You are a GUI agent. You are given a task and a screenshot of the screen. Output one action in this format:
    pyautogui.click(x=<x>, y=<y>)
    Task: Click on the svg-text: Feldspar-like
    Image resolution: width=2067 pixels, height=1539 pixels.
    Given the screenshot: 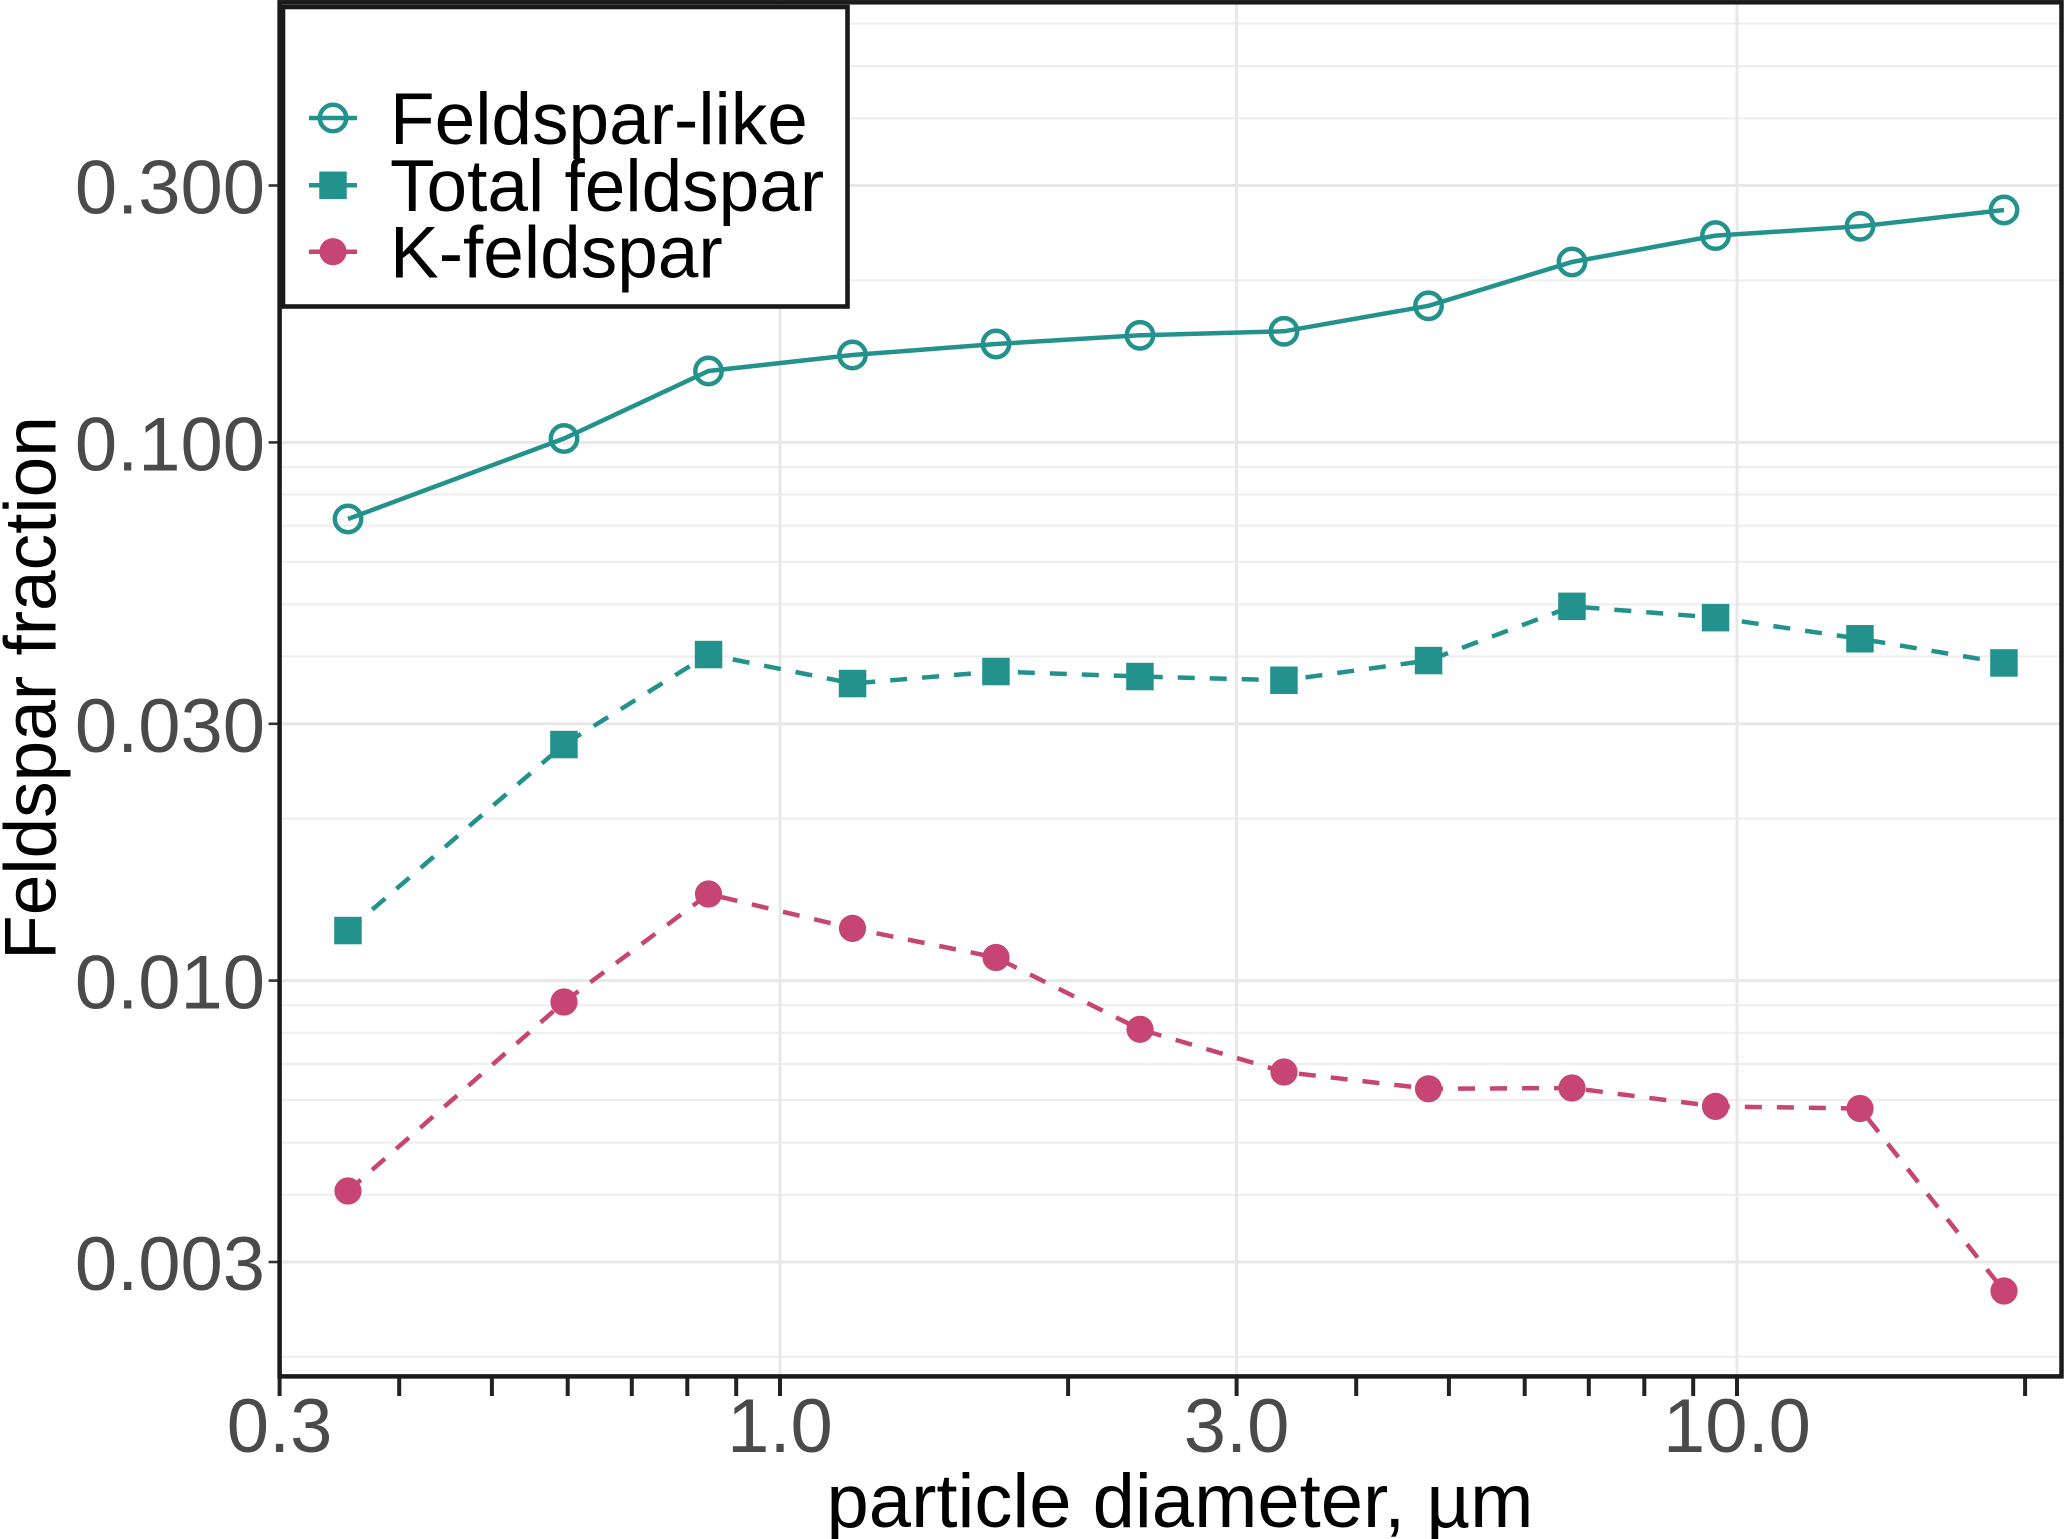 What is the action you would take?
    pyautogui.click(x=599, y=119)
    